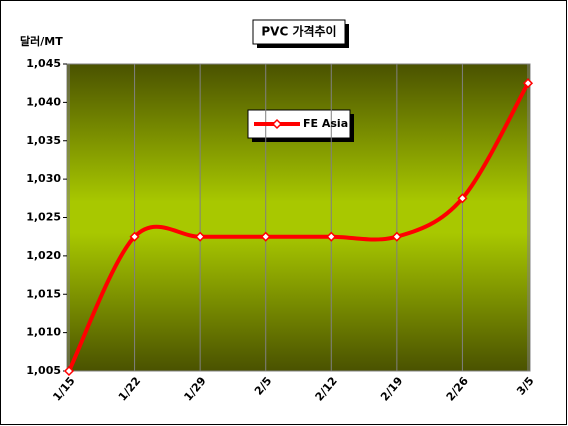 This screenshot has width=568, height=426. What do you see at coordinates (43, 370) in the screenshot?
I see `y-tick-label: 1,005` at bounding box center [43, 370].